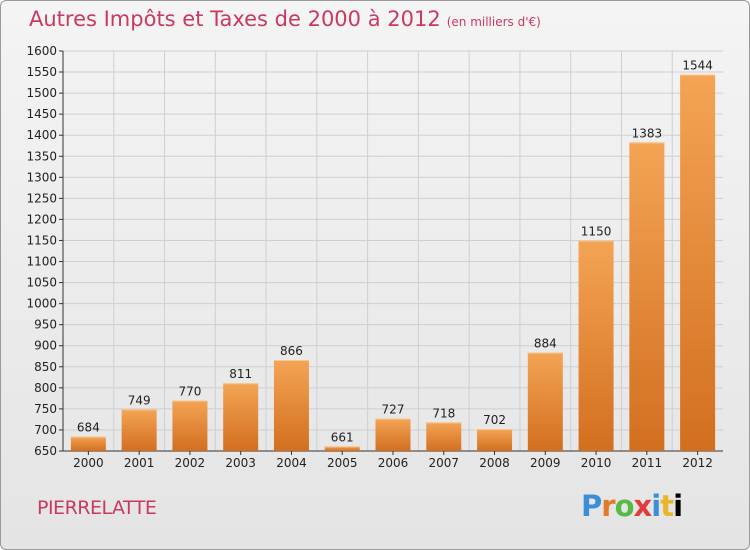  What do you see at coordinates (493, 22) in the screenshot?
I see `chart-subtitle: (en milliers d'€)` at bounding box center [493, 22].